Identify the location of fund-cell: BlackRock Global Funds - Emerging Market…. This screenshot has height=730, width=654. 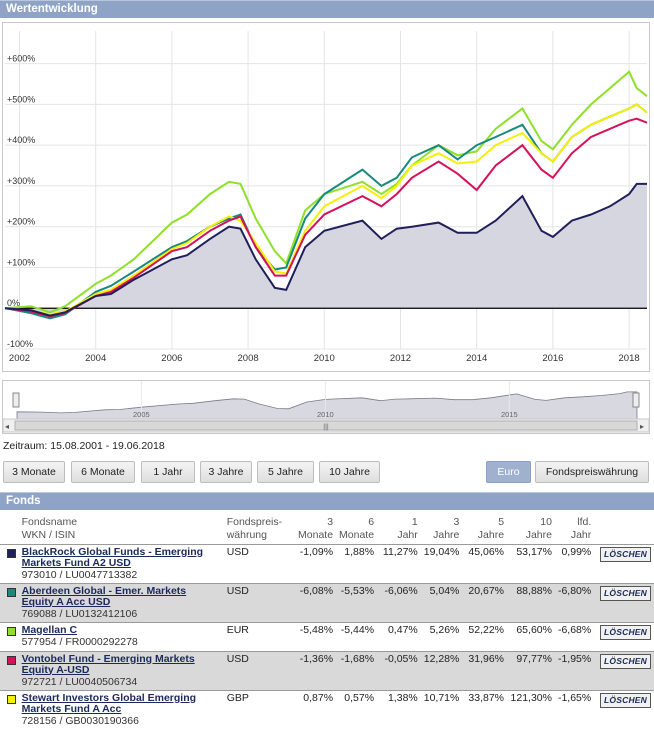
(121, 563).